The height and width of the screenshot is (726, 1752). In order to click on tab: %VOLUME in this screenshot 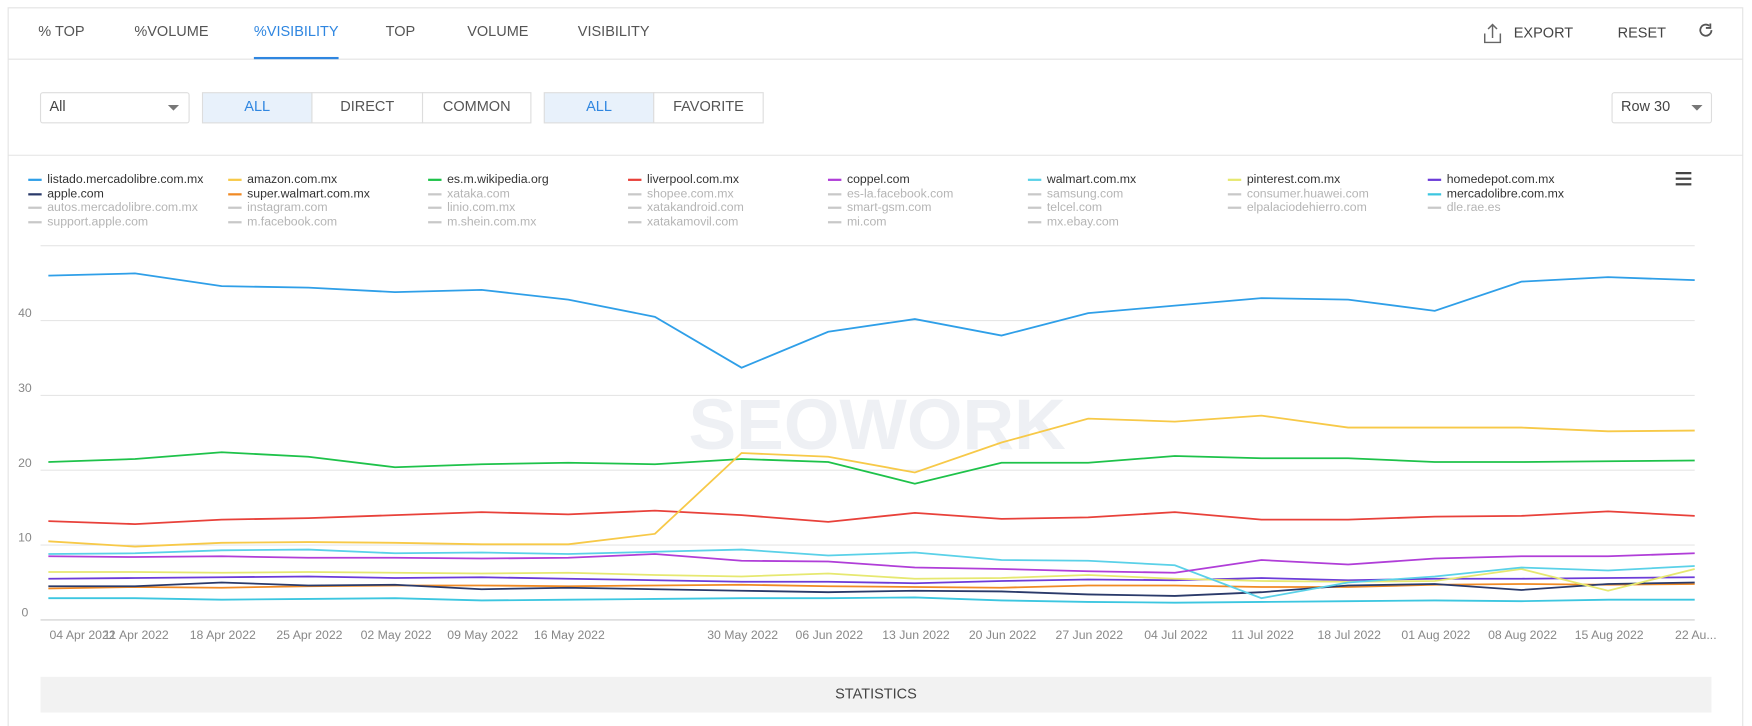, I will do `click(171, 32)`.